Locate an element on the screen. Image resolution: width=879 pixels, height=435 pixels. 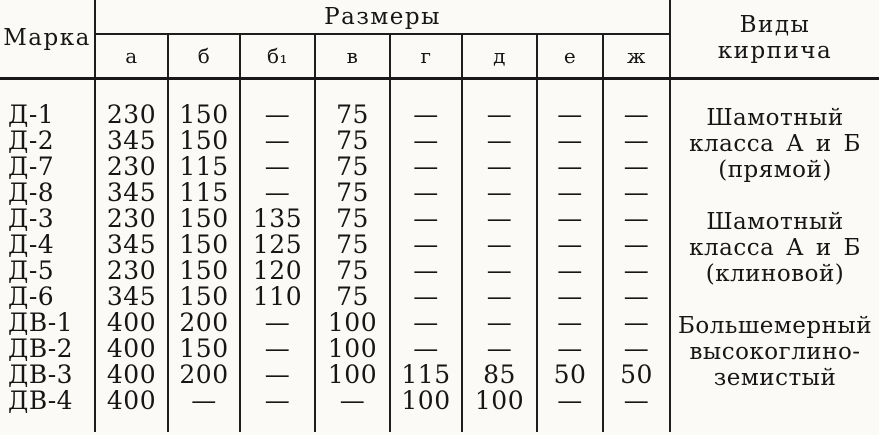
spacer-row is located at coordinates (439, 423).